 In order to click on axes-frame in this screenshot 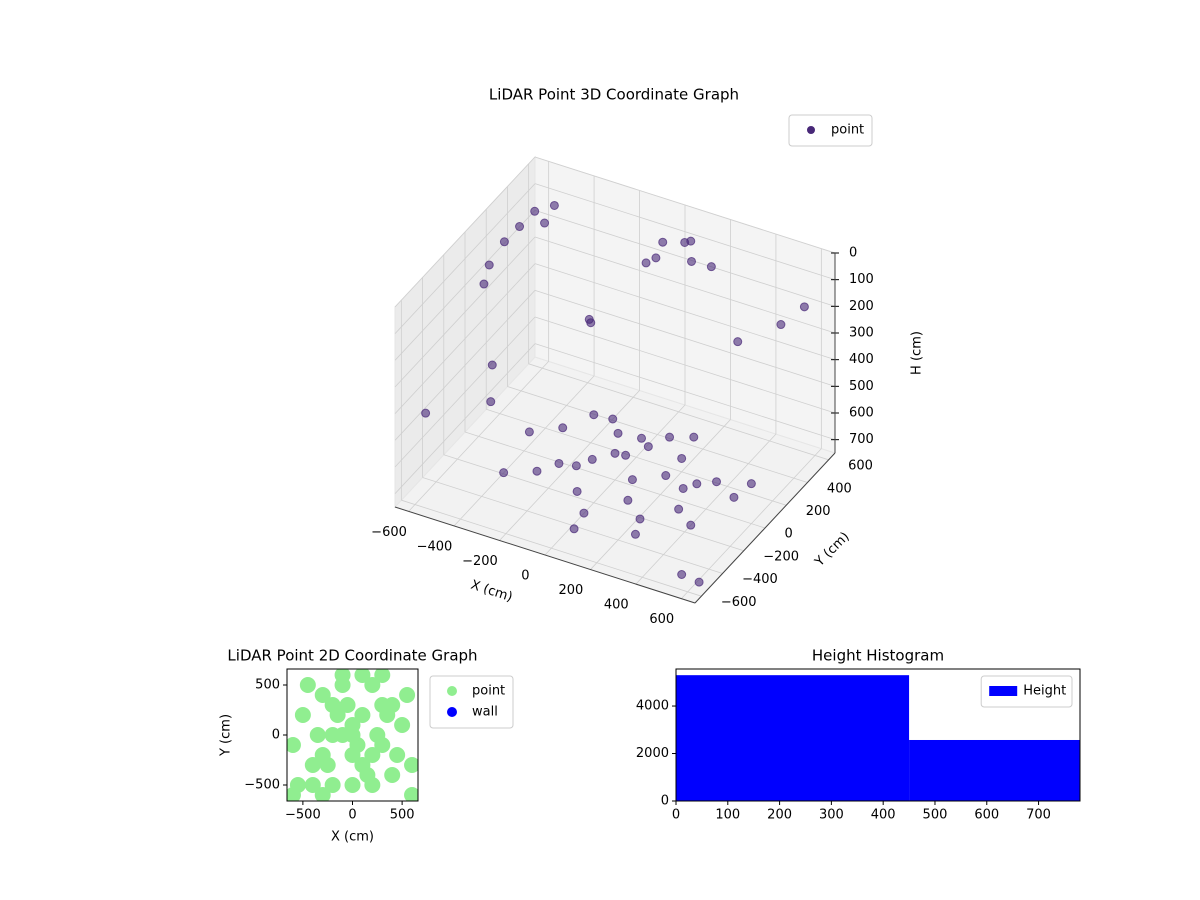, I will do `click(878, 735)`.